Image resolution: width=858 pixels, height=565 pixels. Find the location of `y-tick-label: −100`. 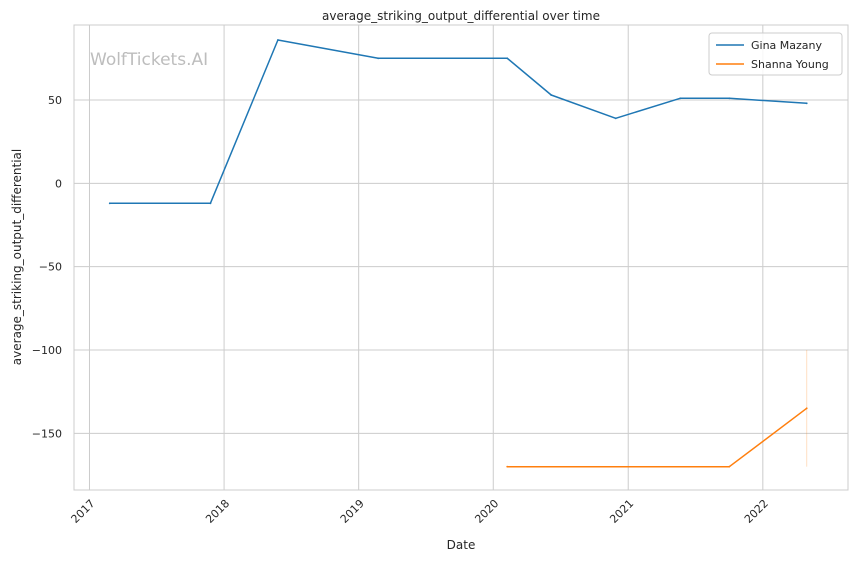

y-tick-label: −100 is located at coordinates (47, 350).